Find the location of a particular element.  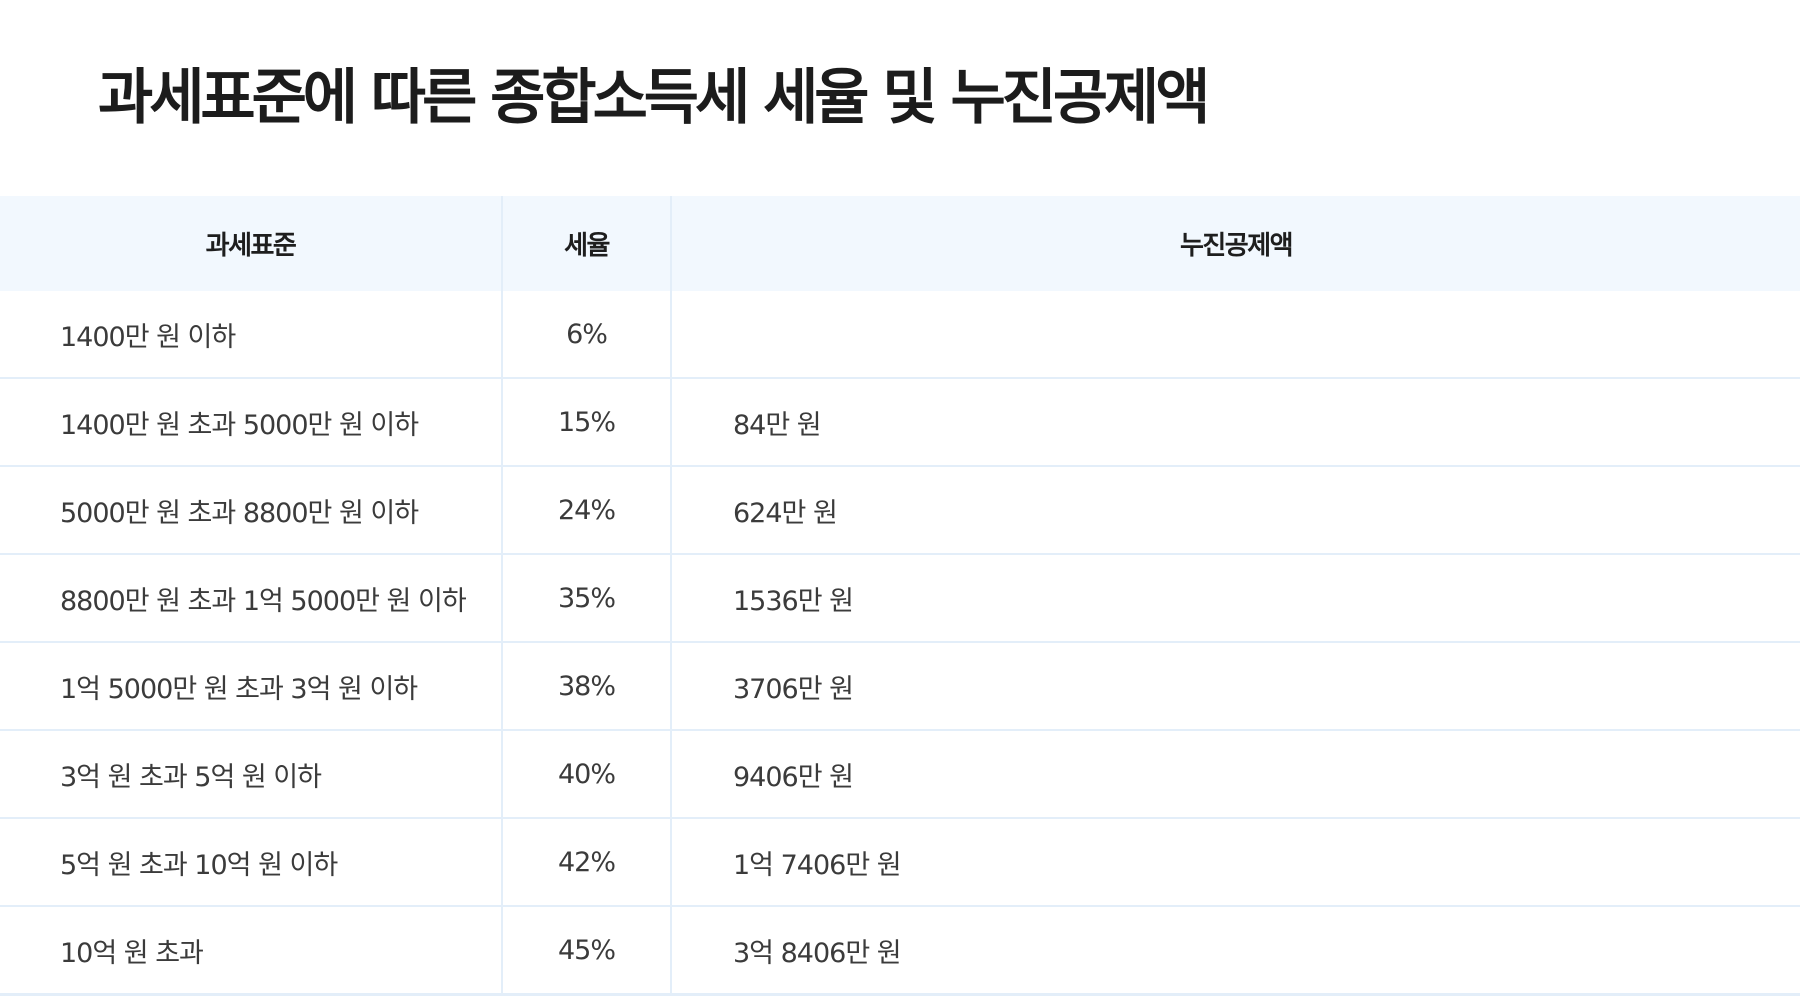

tax-rate-cell: 6% is located at coordinates (587, 335).